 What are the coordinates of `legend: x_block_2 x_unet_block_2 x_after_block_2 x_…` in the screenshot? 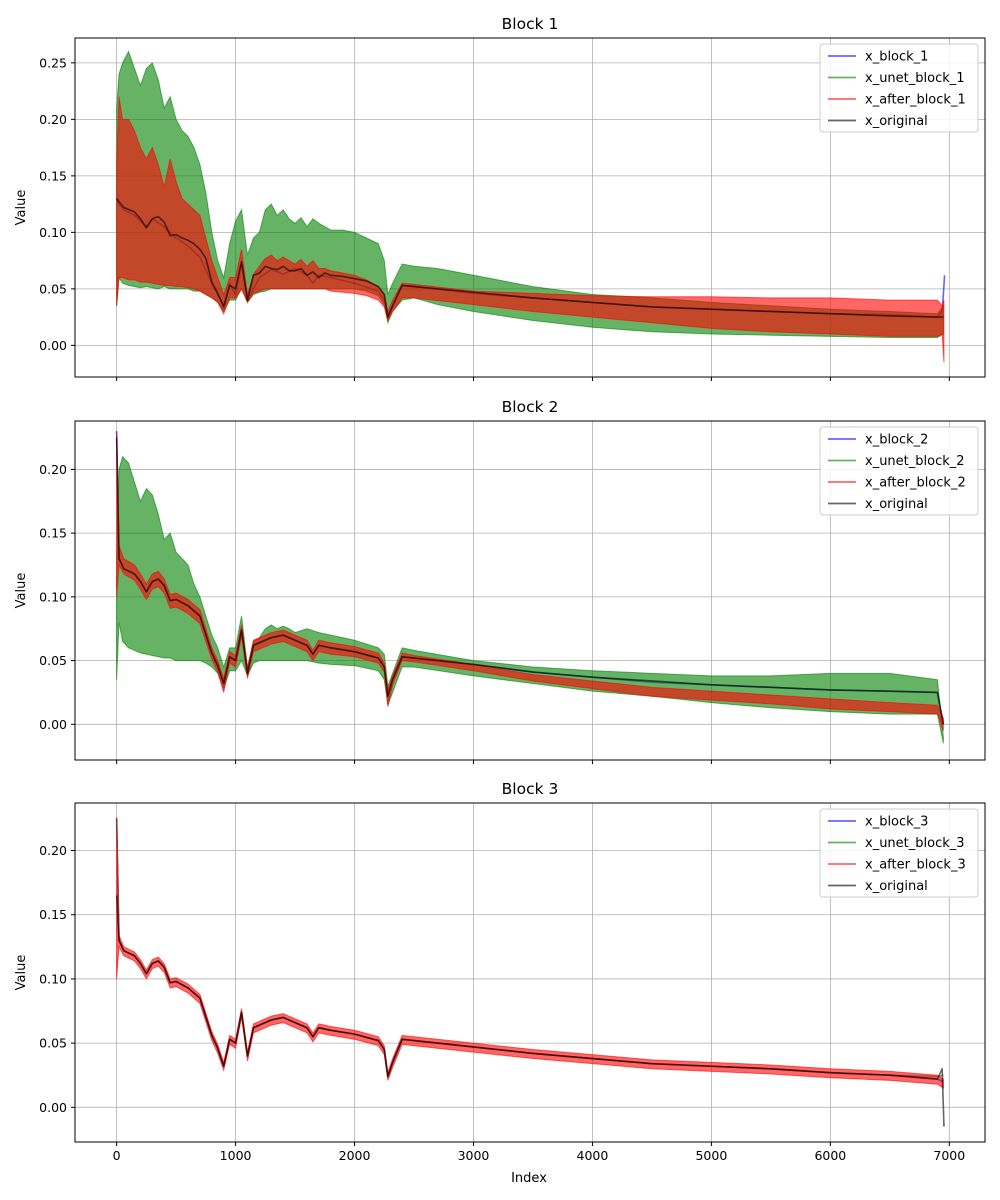 It's located at (899, 471).